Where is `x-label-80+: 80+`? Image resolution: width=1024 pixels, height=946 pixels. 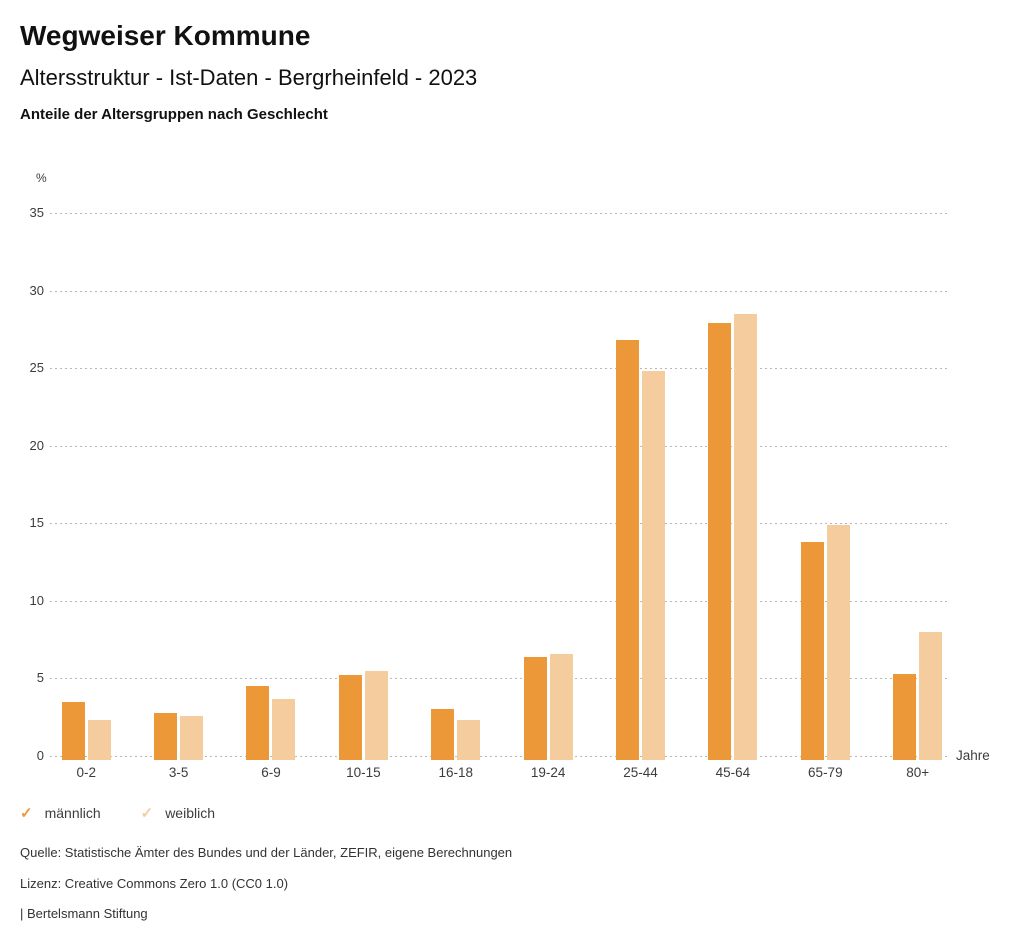 x-label-80+: 80+ is located at coordinates (918, 772).